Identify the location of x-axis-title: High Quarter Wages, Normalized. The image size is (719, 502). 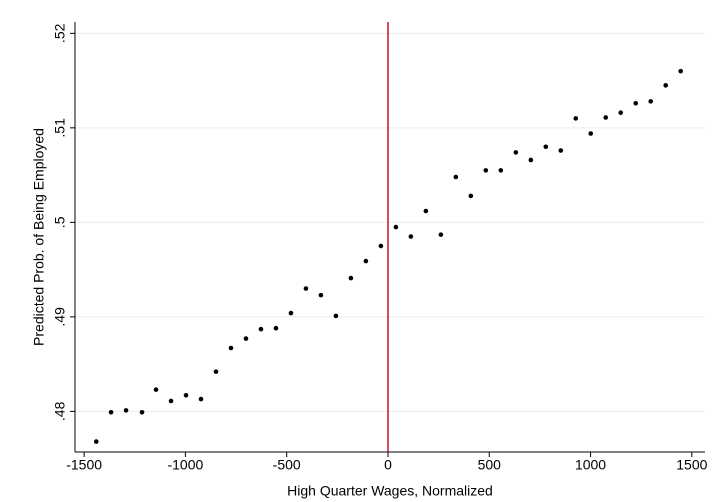
(390, 491).